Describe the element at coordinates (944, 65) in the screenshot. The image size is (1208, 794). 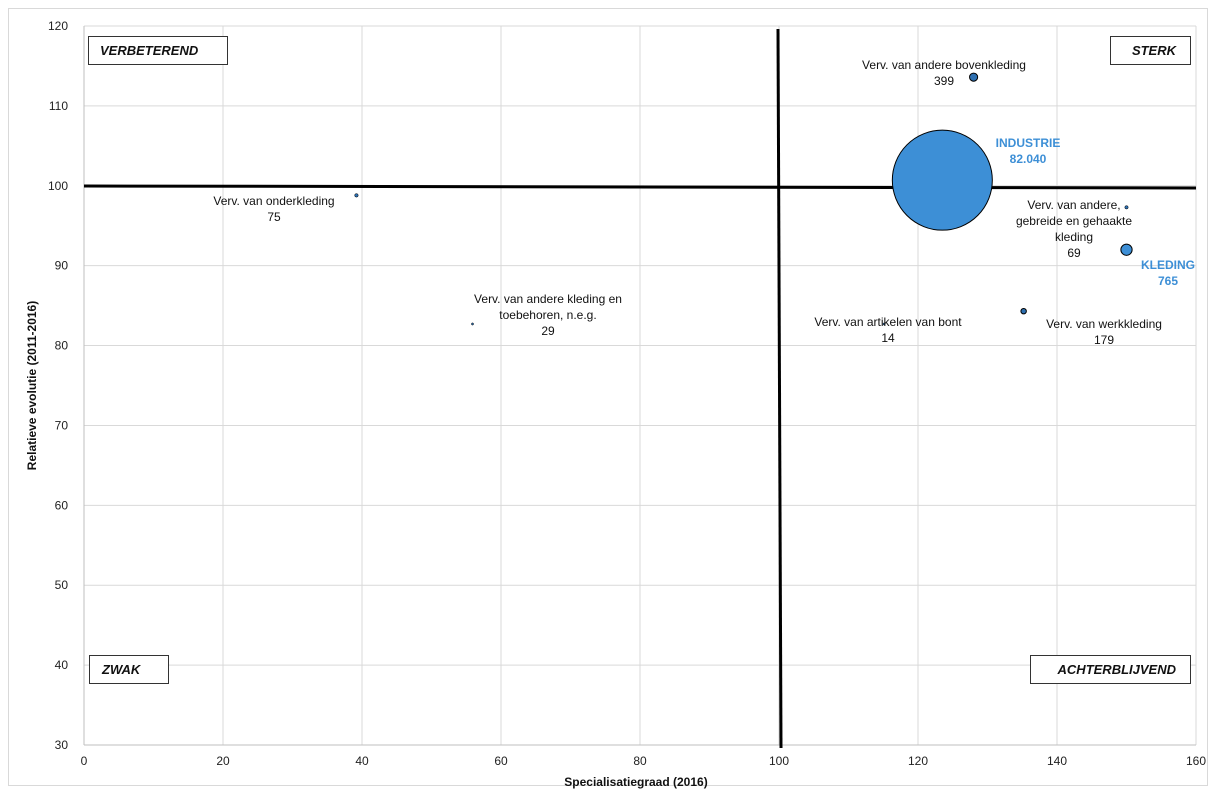
I see `point-label: Verv. van andere bovenkleding` at that location.